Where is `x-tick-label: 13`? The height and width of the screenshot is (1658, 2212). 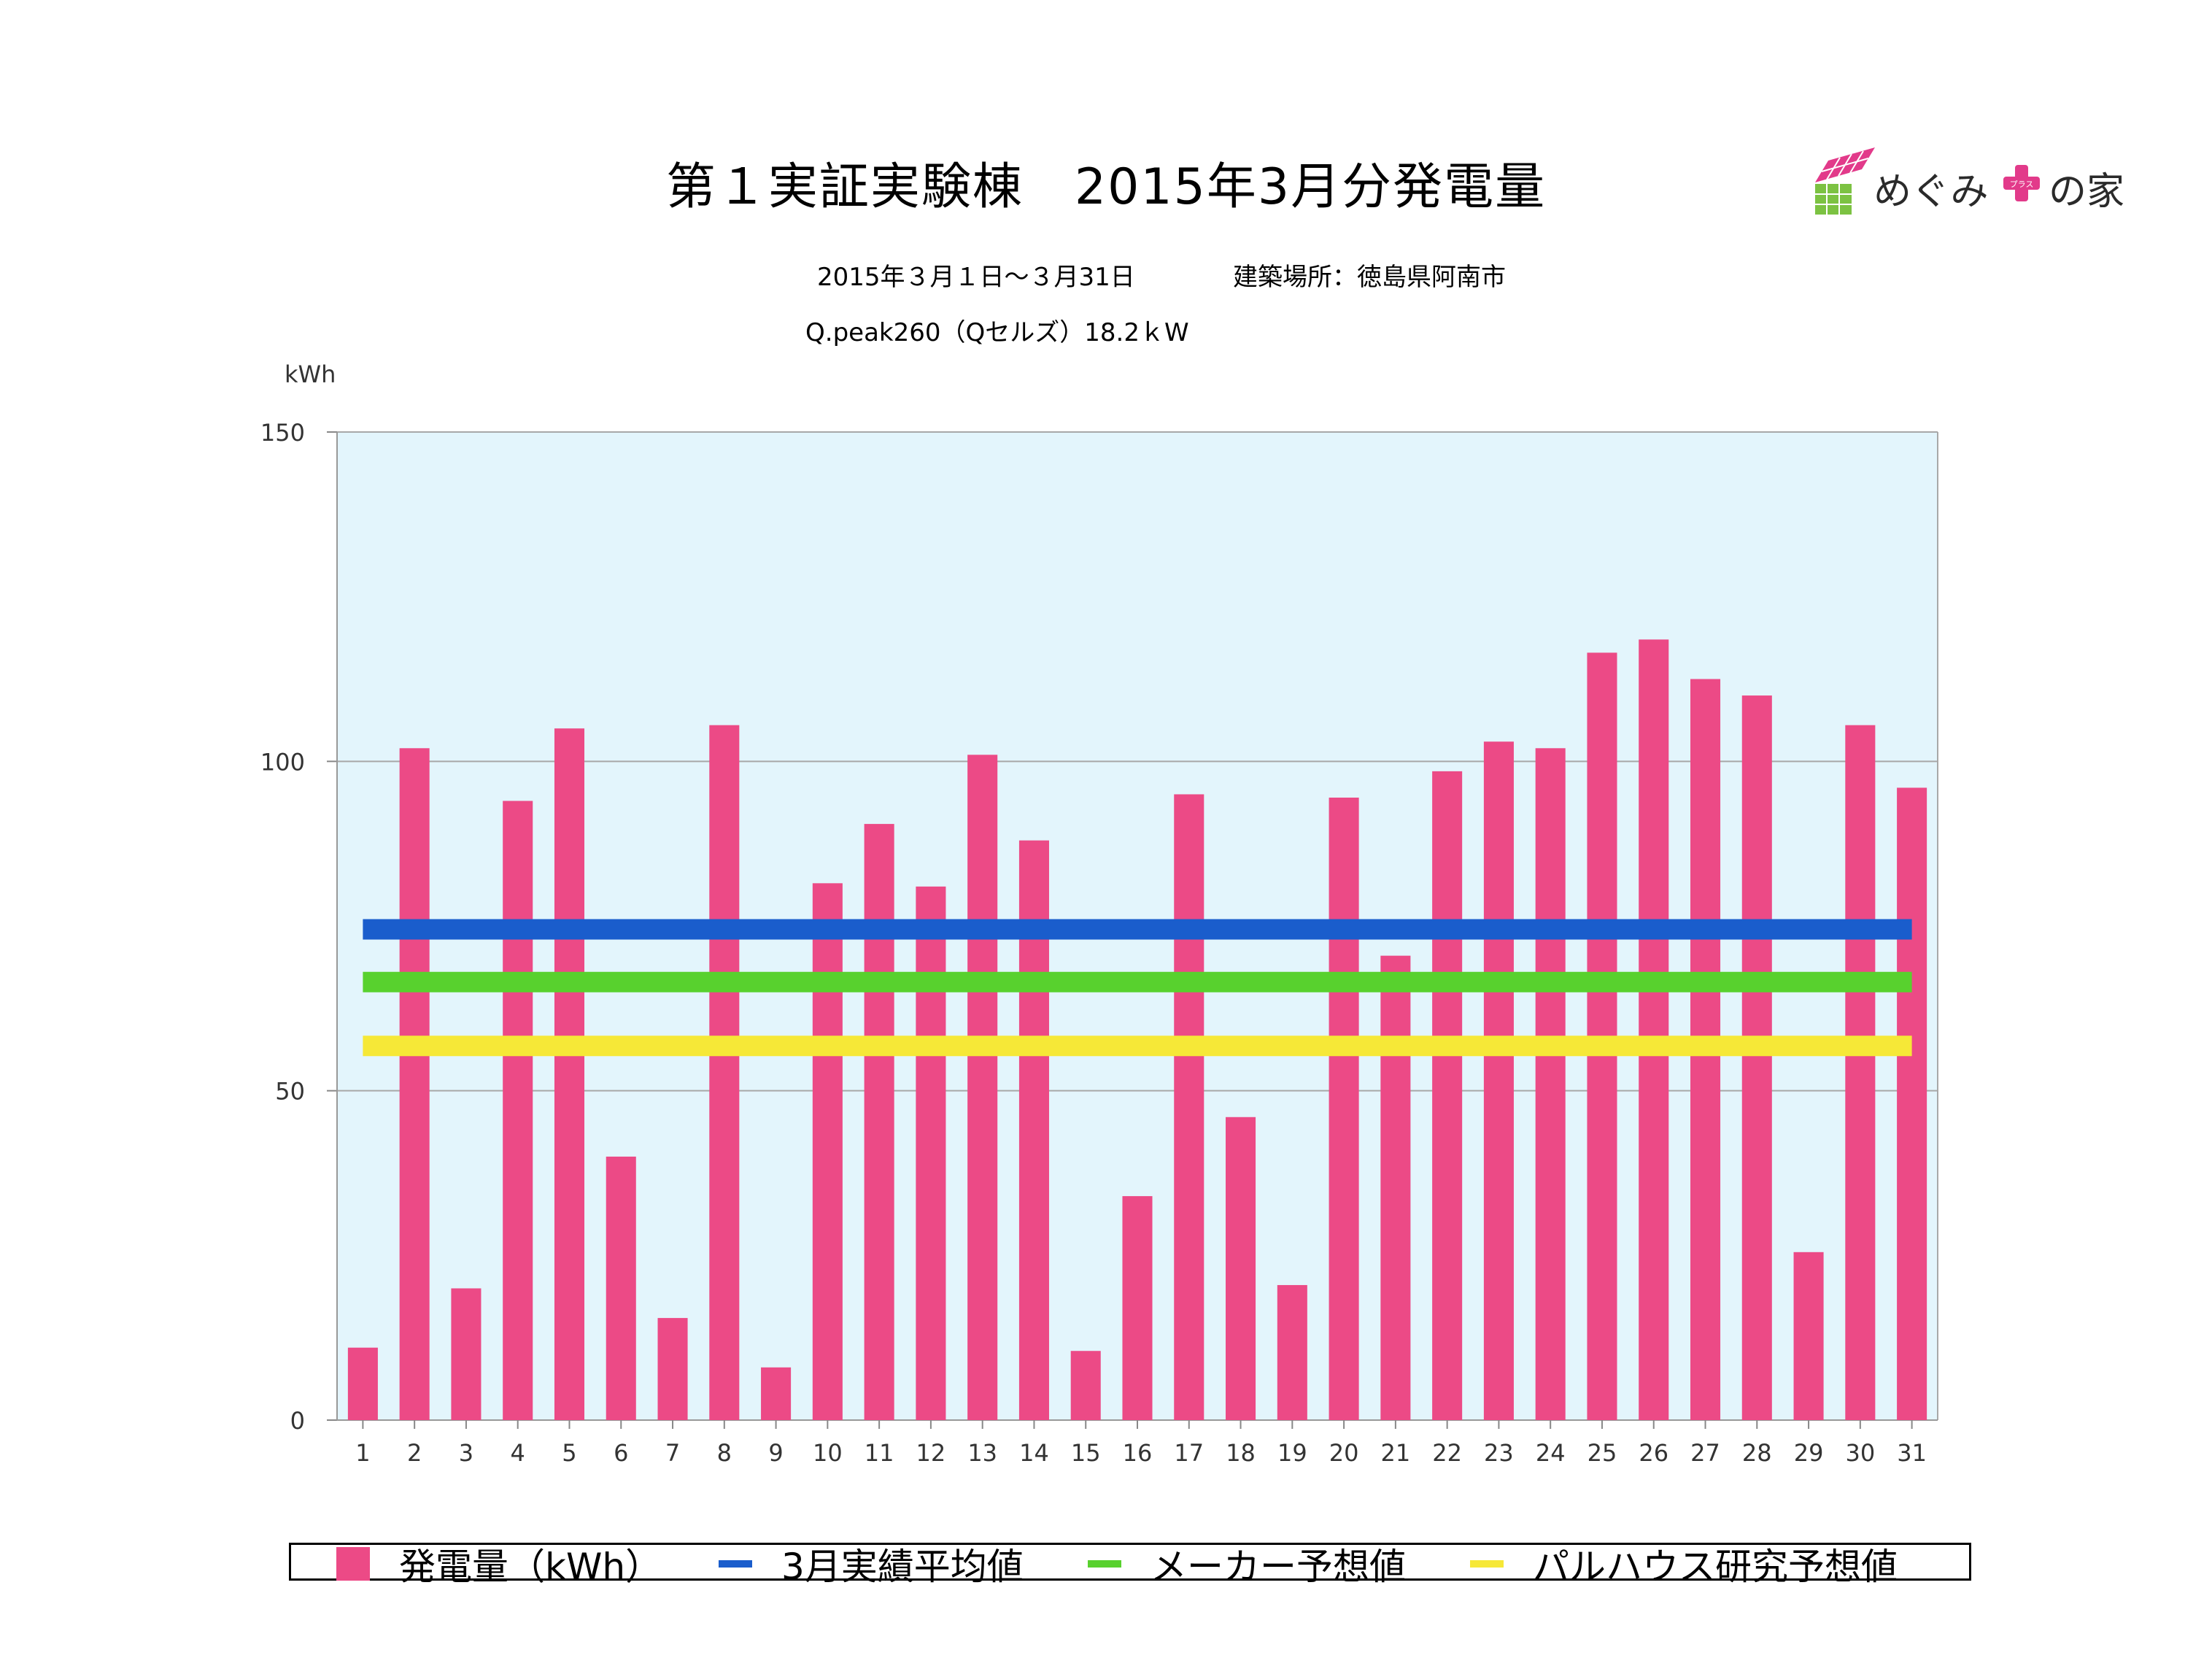
x-tick-label: 13 is located at coordinates (982, 1453).